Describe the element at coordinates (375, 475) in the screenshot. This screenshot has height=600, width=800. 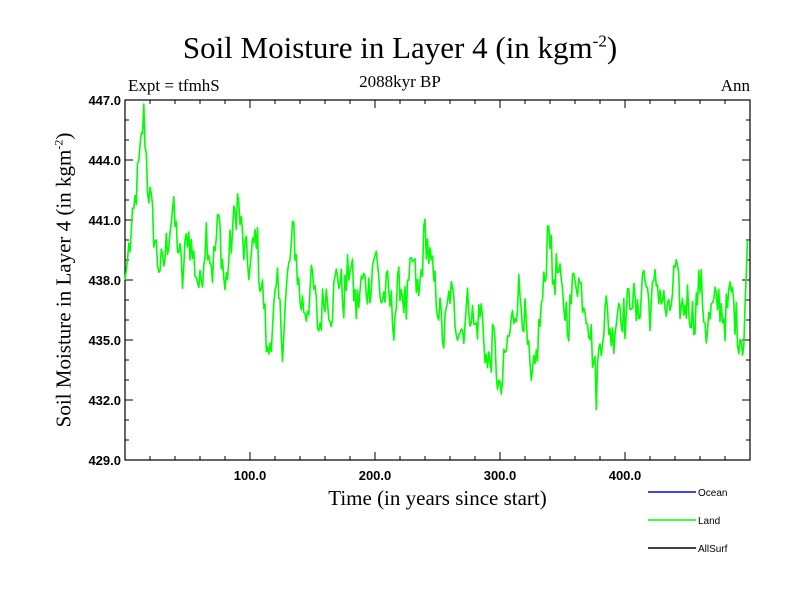
I see `x-tick-label: 200.0` at that location.